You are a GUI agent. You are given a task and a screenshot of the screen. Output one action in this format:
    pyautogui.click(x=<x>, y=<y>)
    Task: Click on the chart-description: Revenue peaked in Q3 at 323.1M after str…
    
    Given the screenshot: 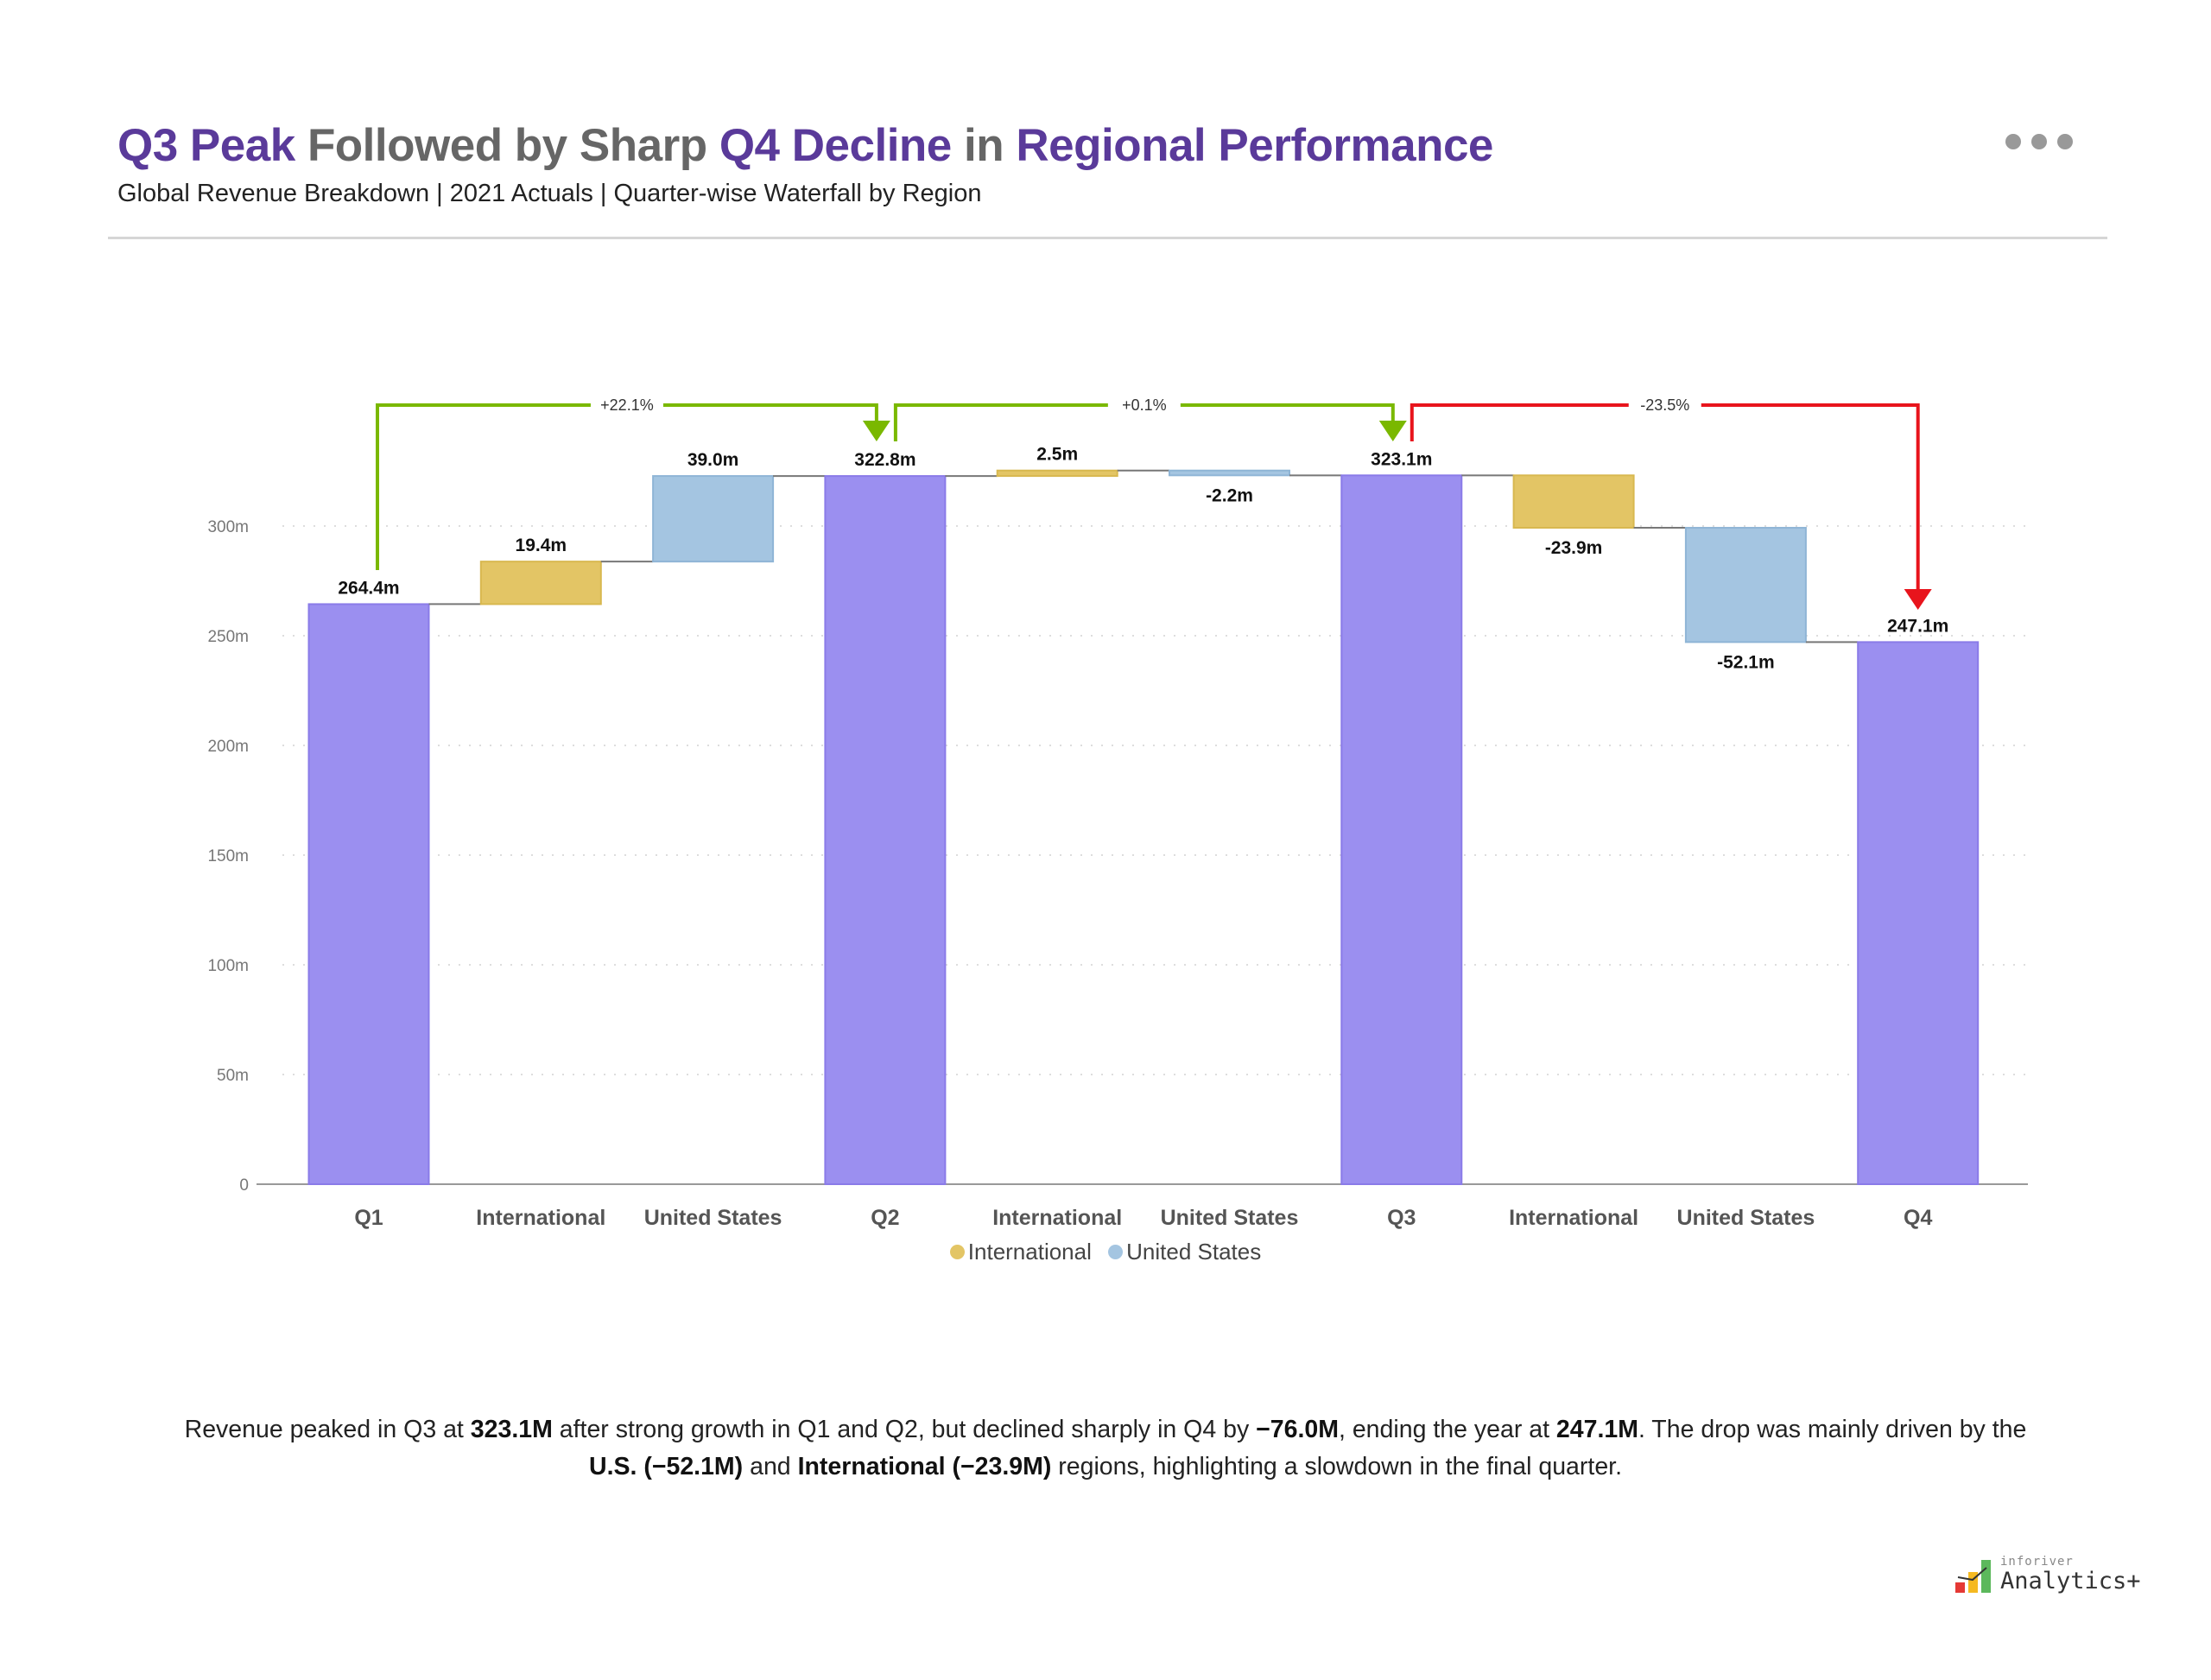 What is the action you would take?
    pyautogui.click(x=1105, y=1449)
    